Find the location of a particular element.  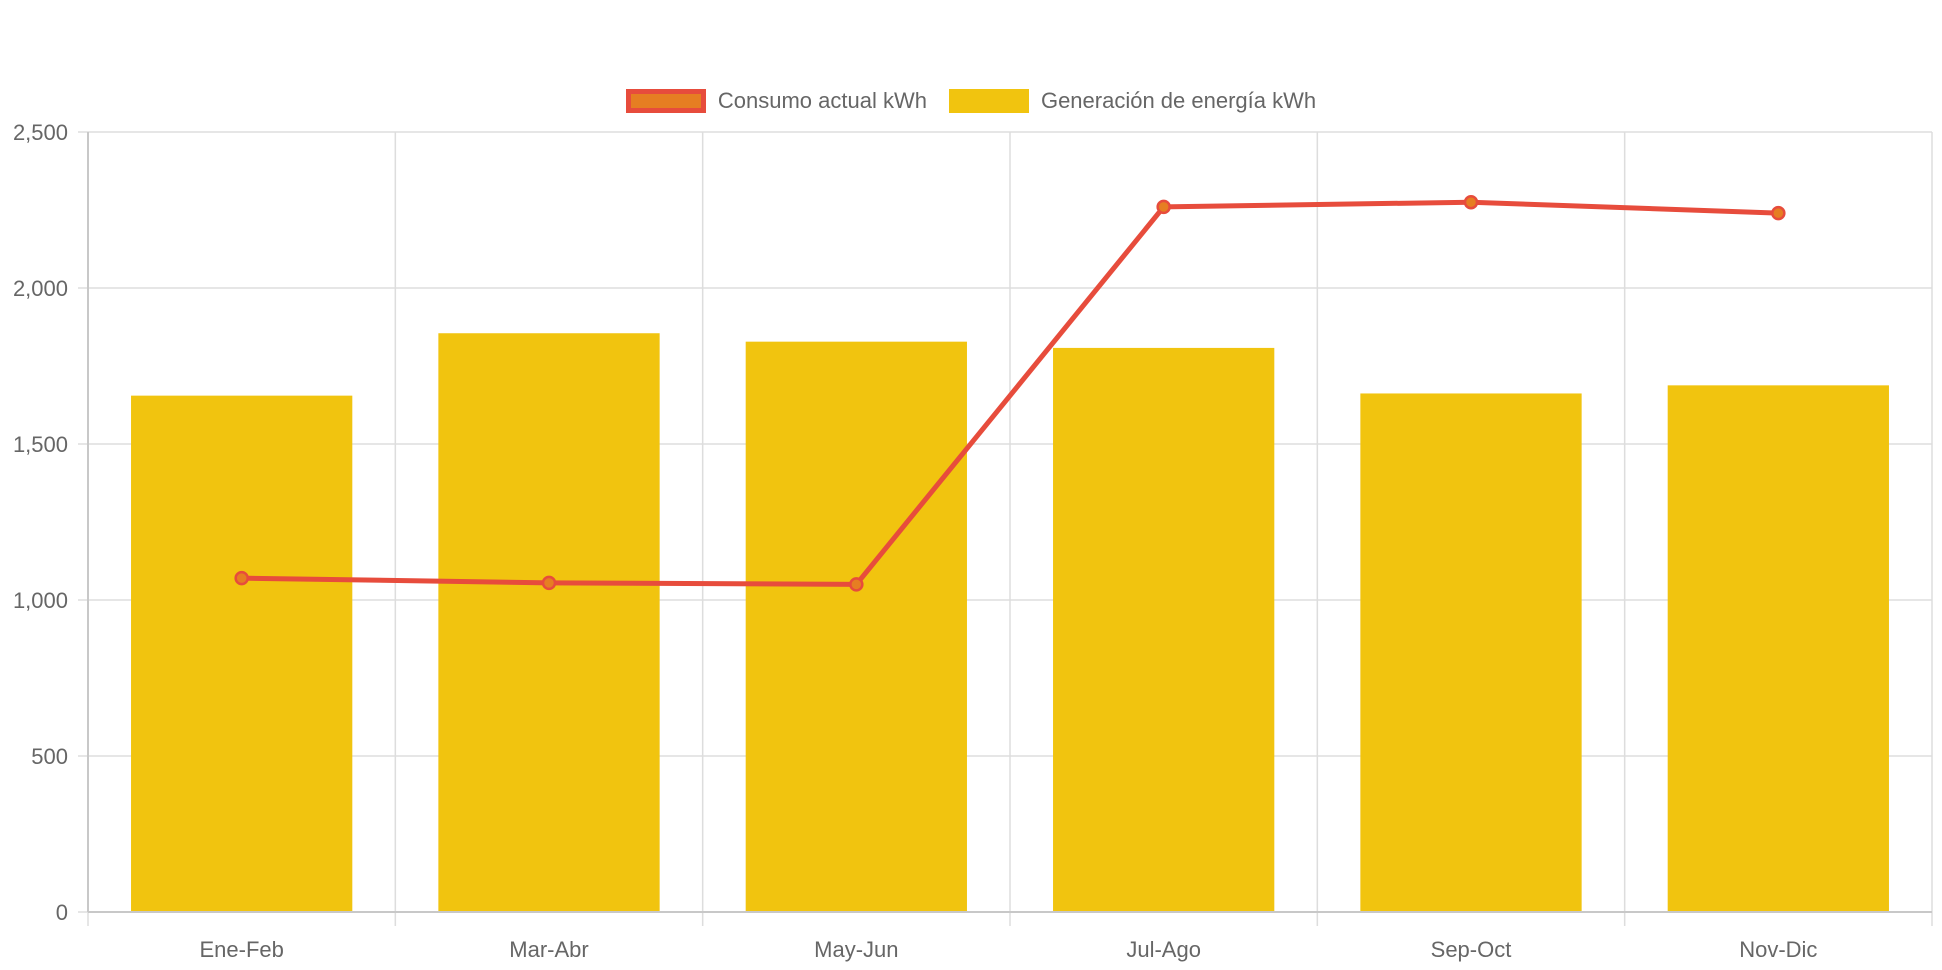

legend-item-generacion: Generación de energía kWh is located at coordinates (1132, 101).